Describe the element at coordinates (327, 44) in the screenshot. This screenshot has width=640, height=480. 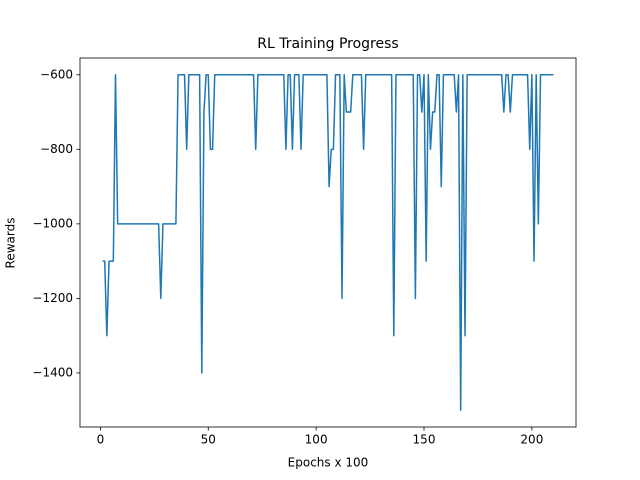
I see `chart-title: RL Training Progress` at that location.